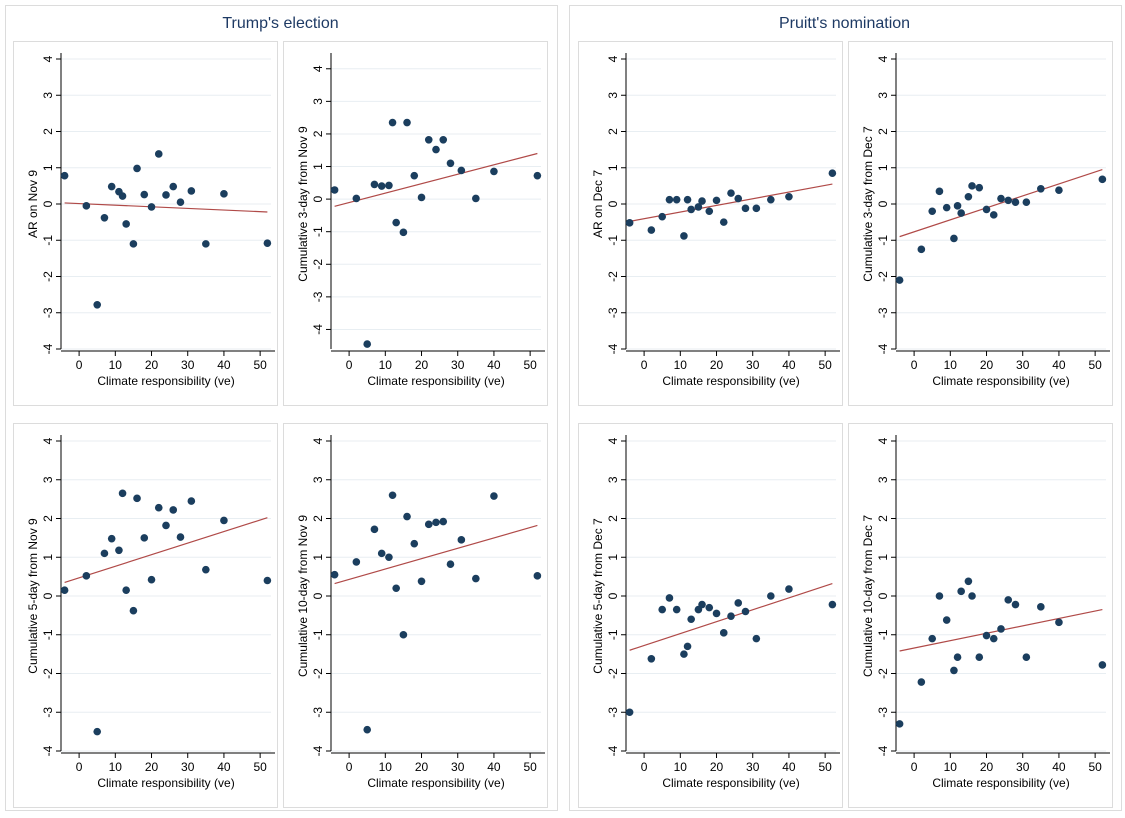 This screenshot has height=818, width=1125. I want to click on y-tick-label: 4, so click(318, 68).